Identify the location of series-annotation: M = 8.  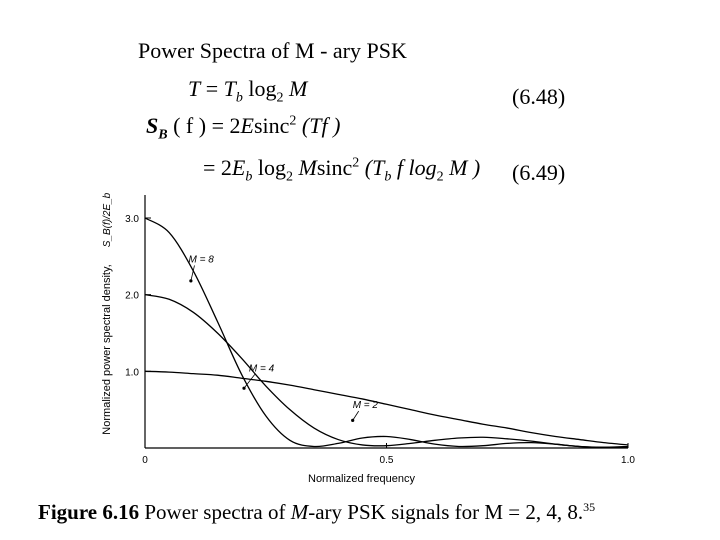
(201, 259).